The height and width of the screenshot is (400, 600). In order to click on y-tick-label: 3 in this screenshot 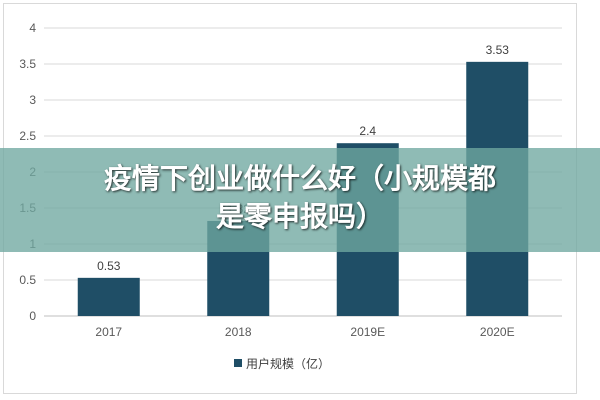, I will do `click(32, 100)`.